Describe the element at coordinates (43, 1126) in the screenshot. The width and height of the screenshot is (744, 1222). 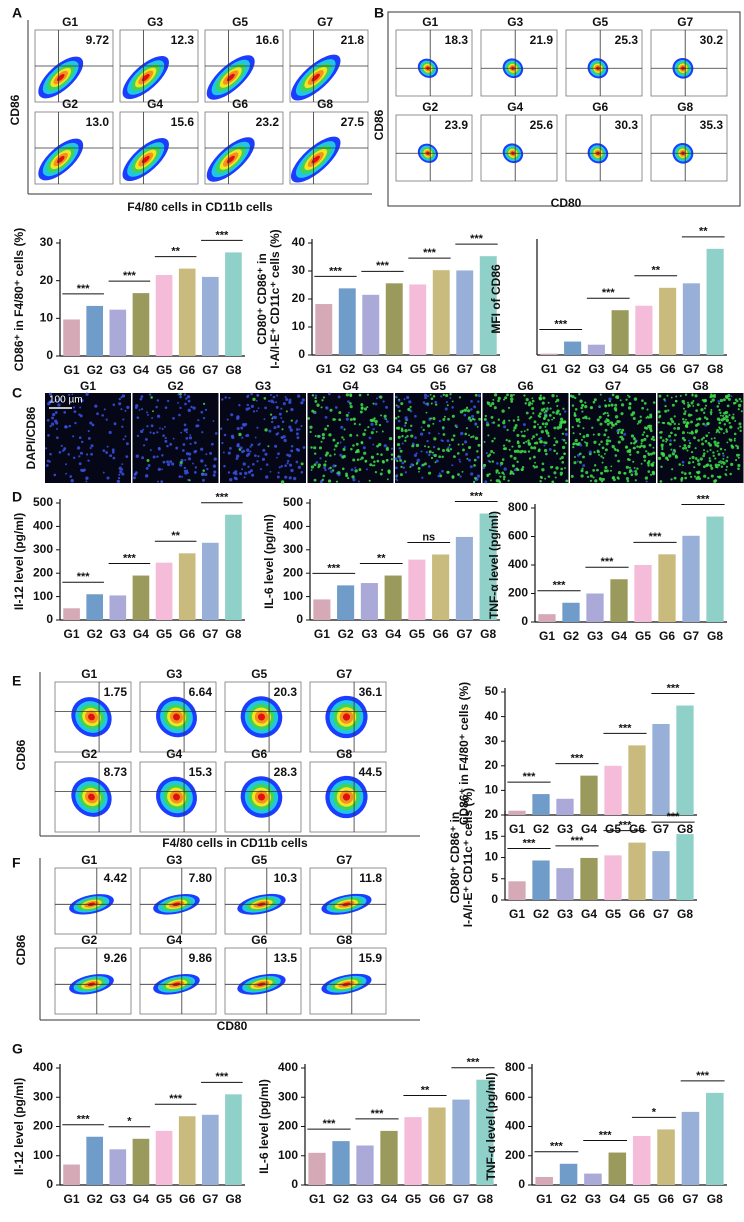
I see `y-tick-label: 200` at that location.